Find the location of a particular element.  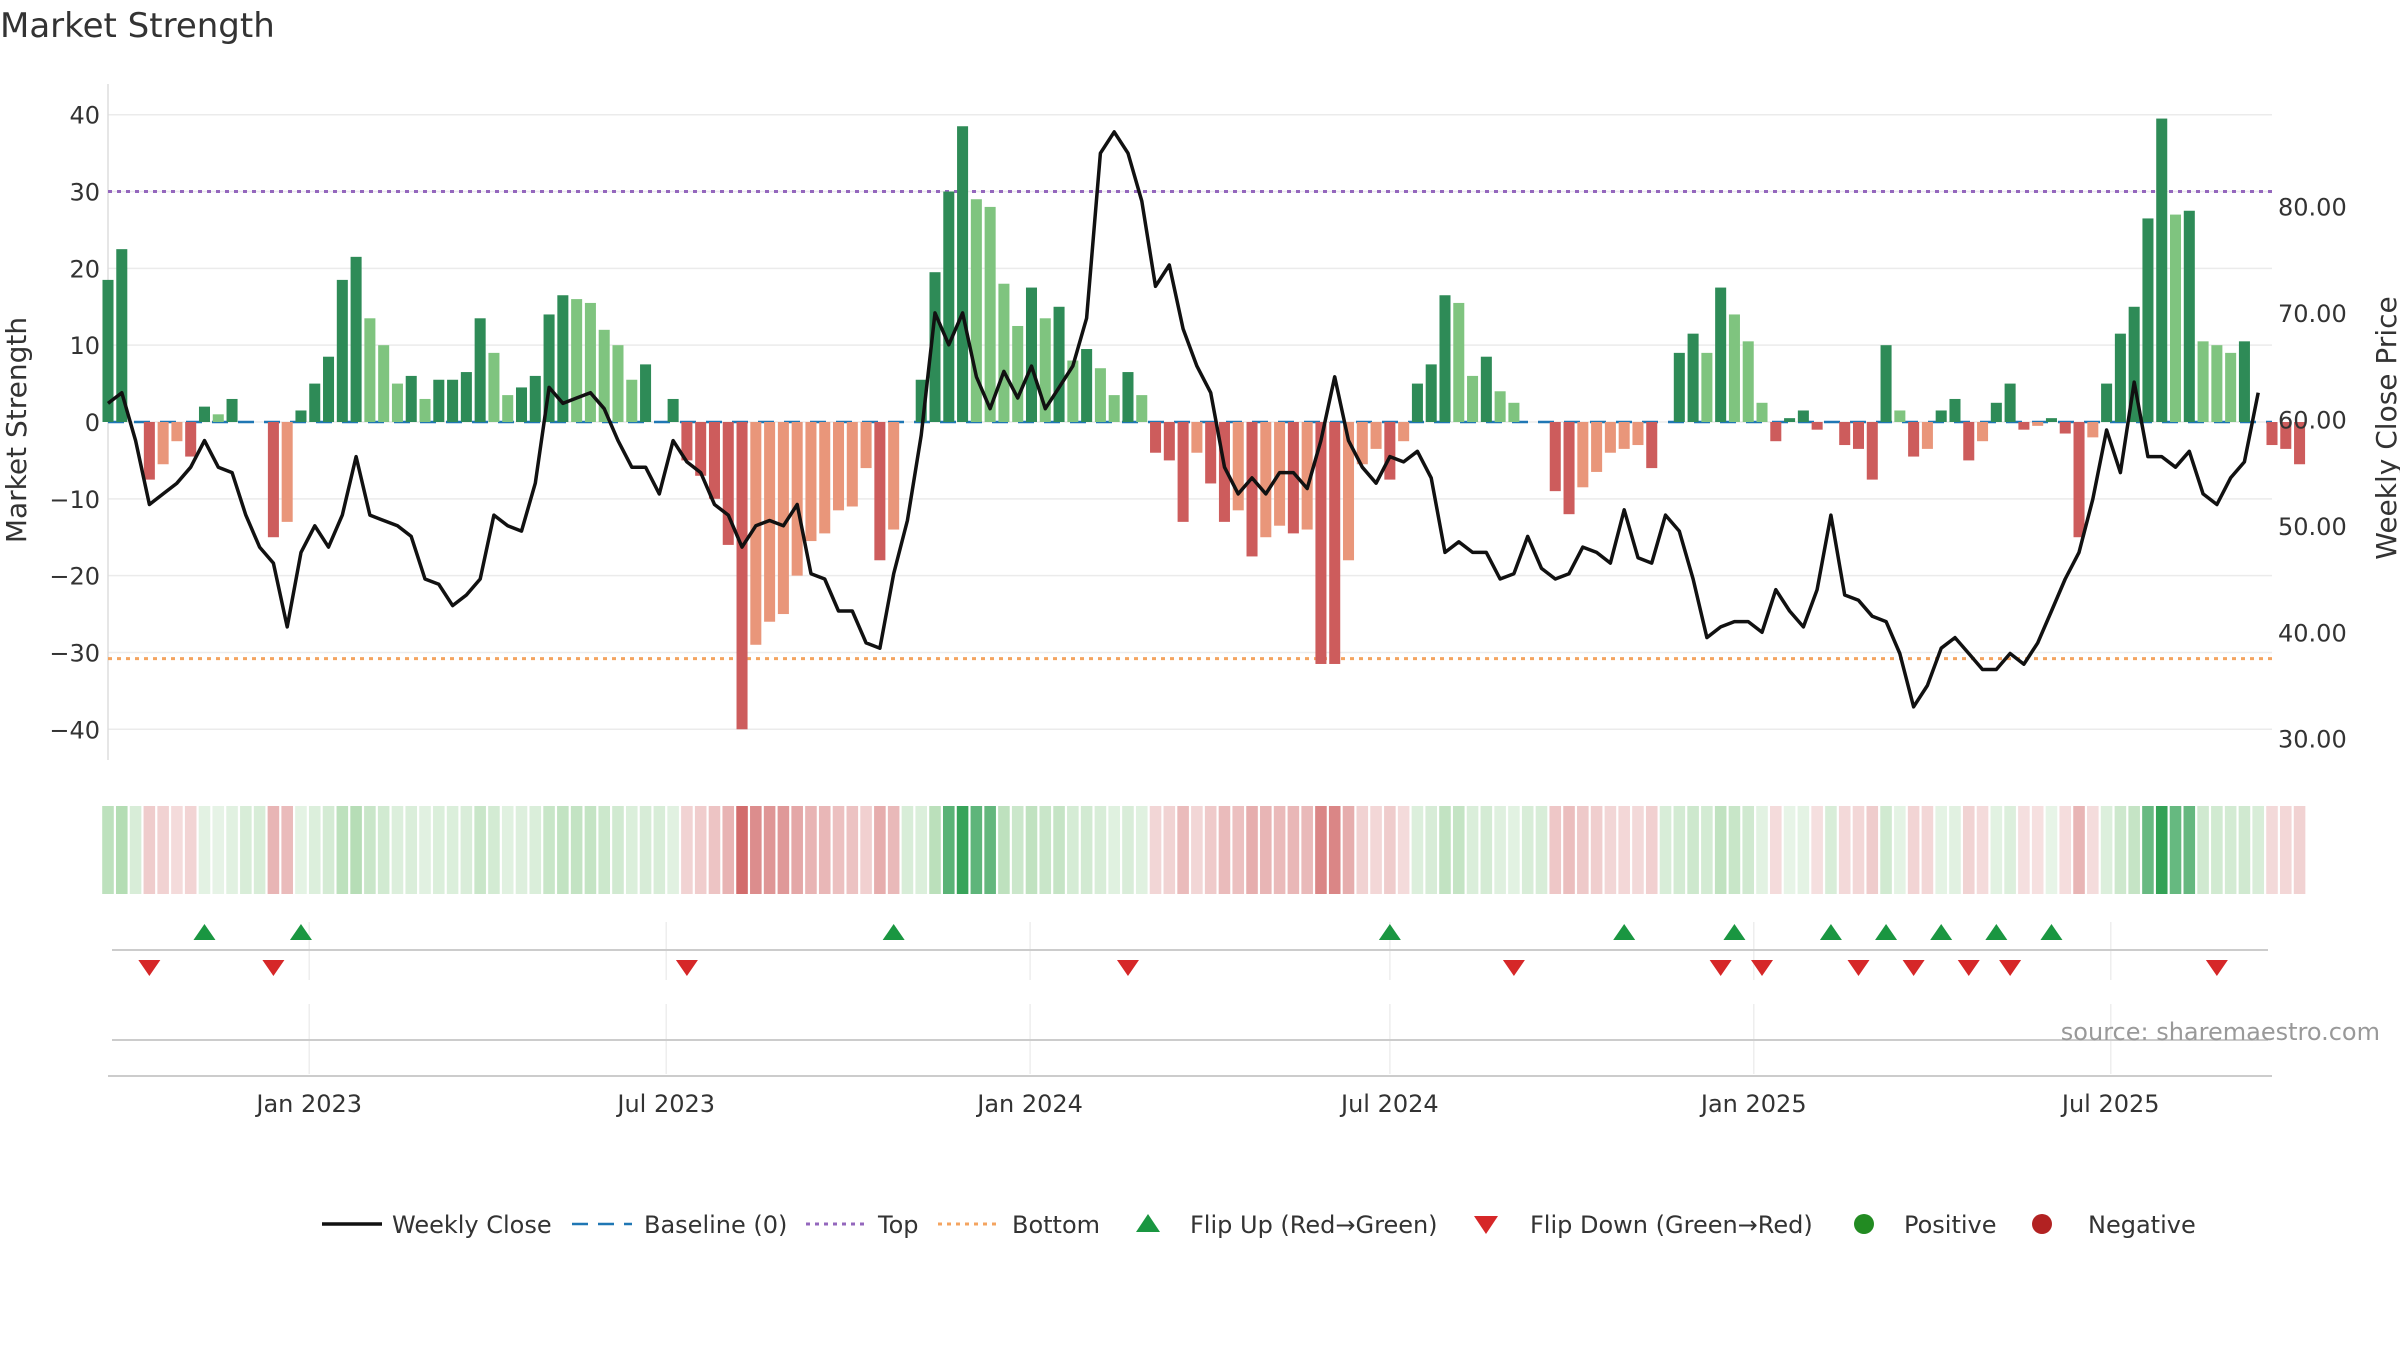

legend-item-flip-up: Flip Up (Red→Green) is located at coordinates (1287, 1225).